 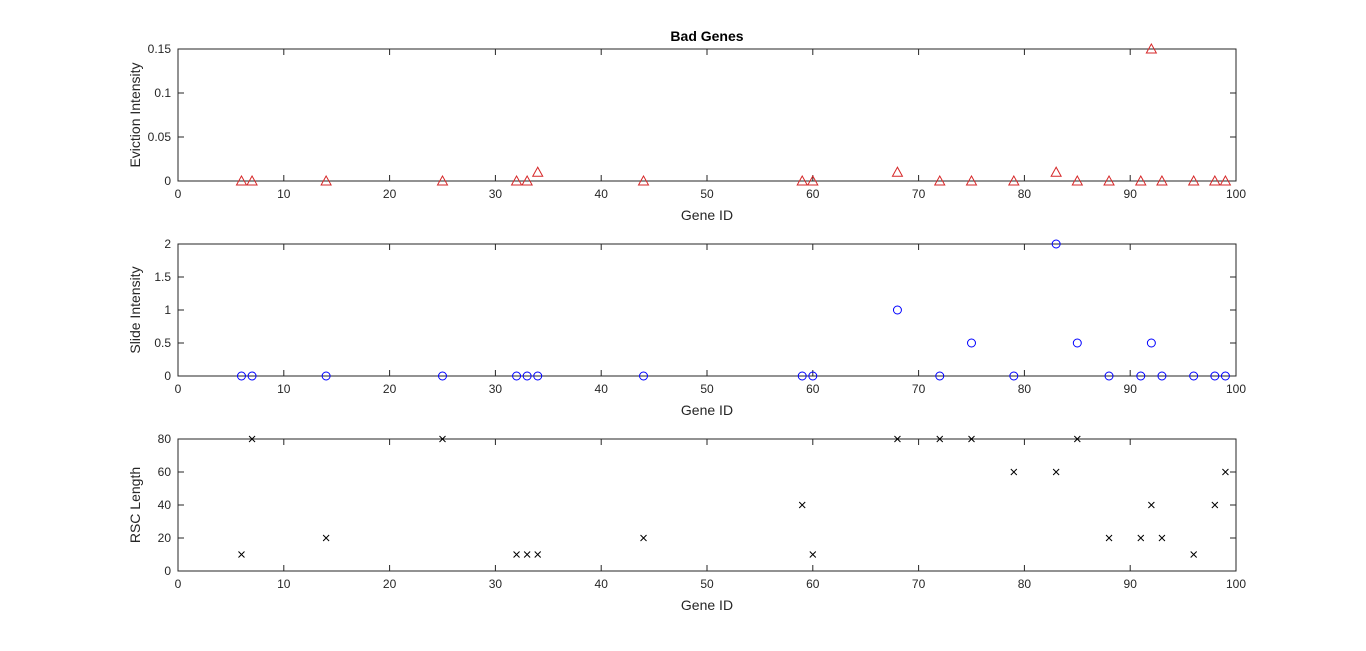 What do you see at coordinates (160, 137) in the screenshot?
I see `y-tick-label: 0.05` at bounding box center [160, 137].